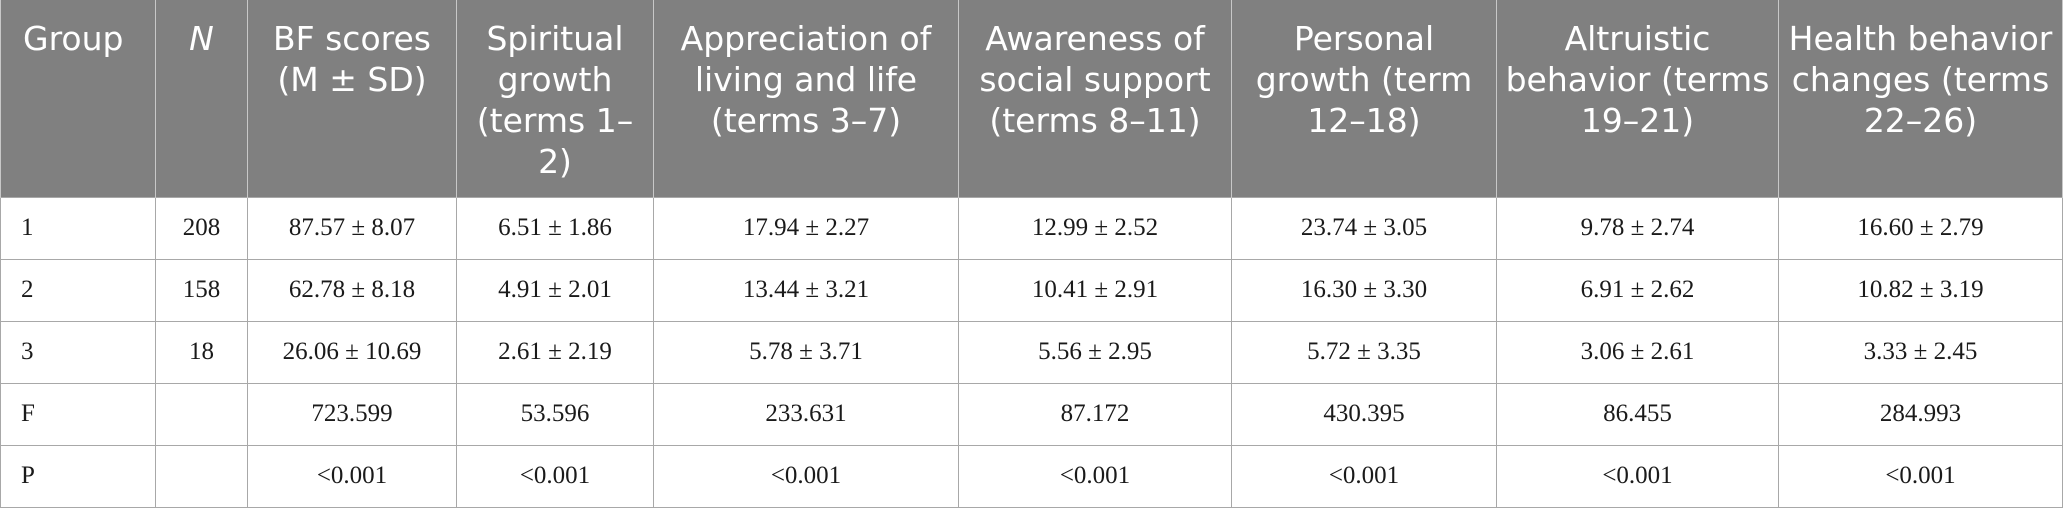  I want to click on header-spiritual-growth: Spiritual growth (terms 1–2), so click(555, 98).